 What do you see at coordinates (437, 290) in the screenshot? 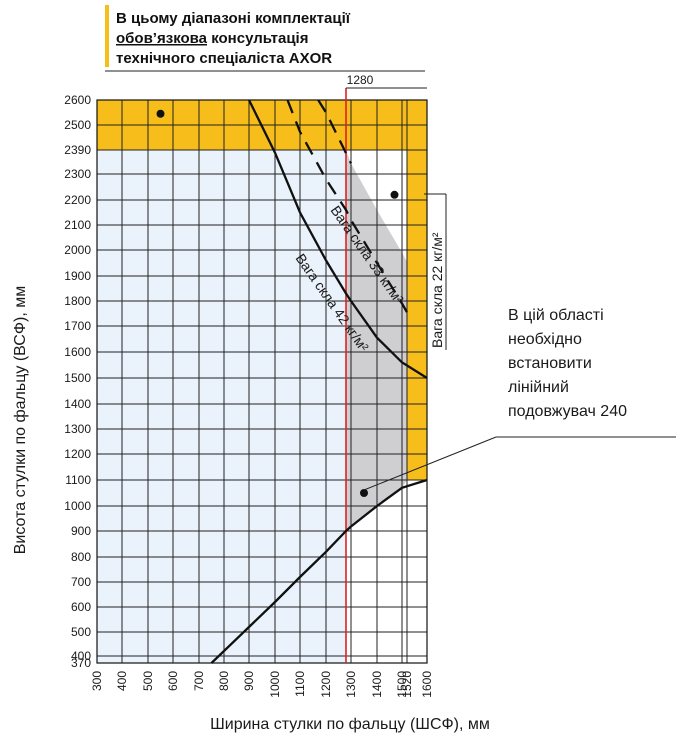
I see `curve-label-22: Вага скла 22 кг/м²` at bounding box center [437, 290].